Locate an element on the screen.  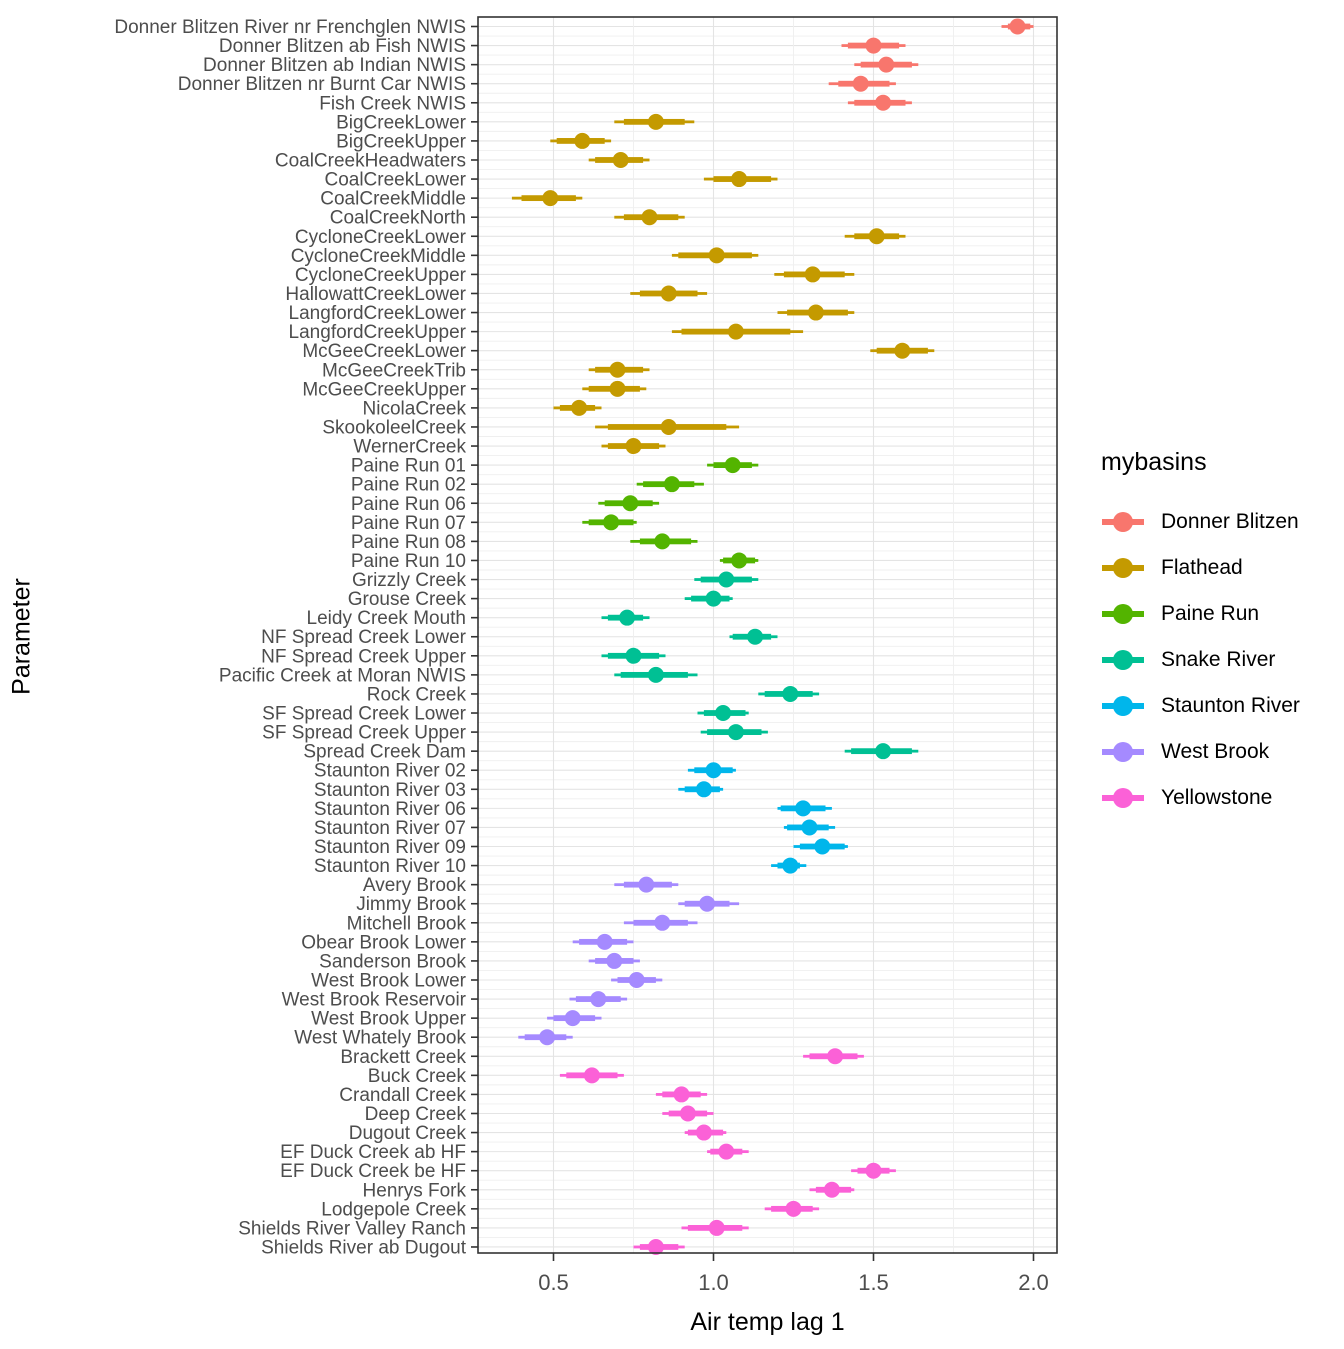
legend-title: mybasins is located at coordinates (1154, 462).